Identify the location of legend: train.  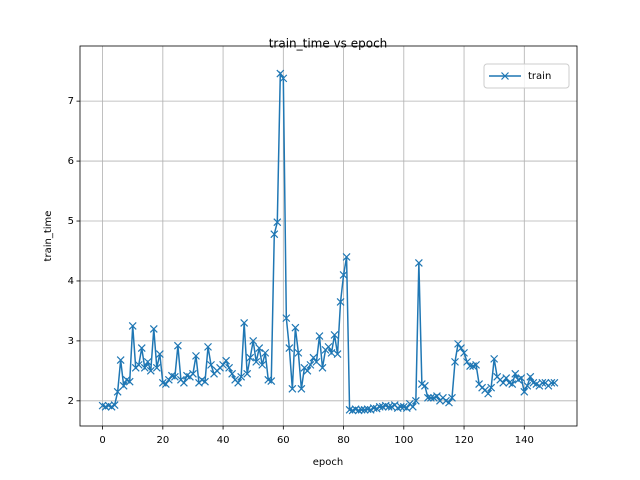
(526, 76).